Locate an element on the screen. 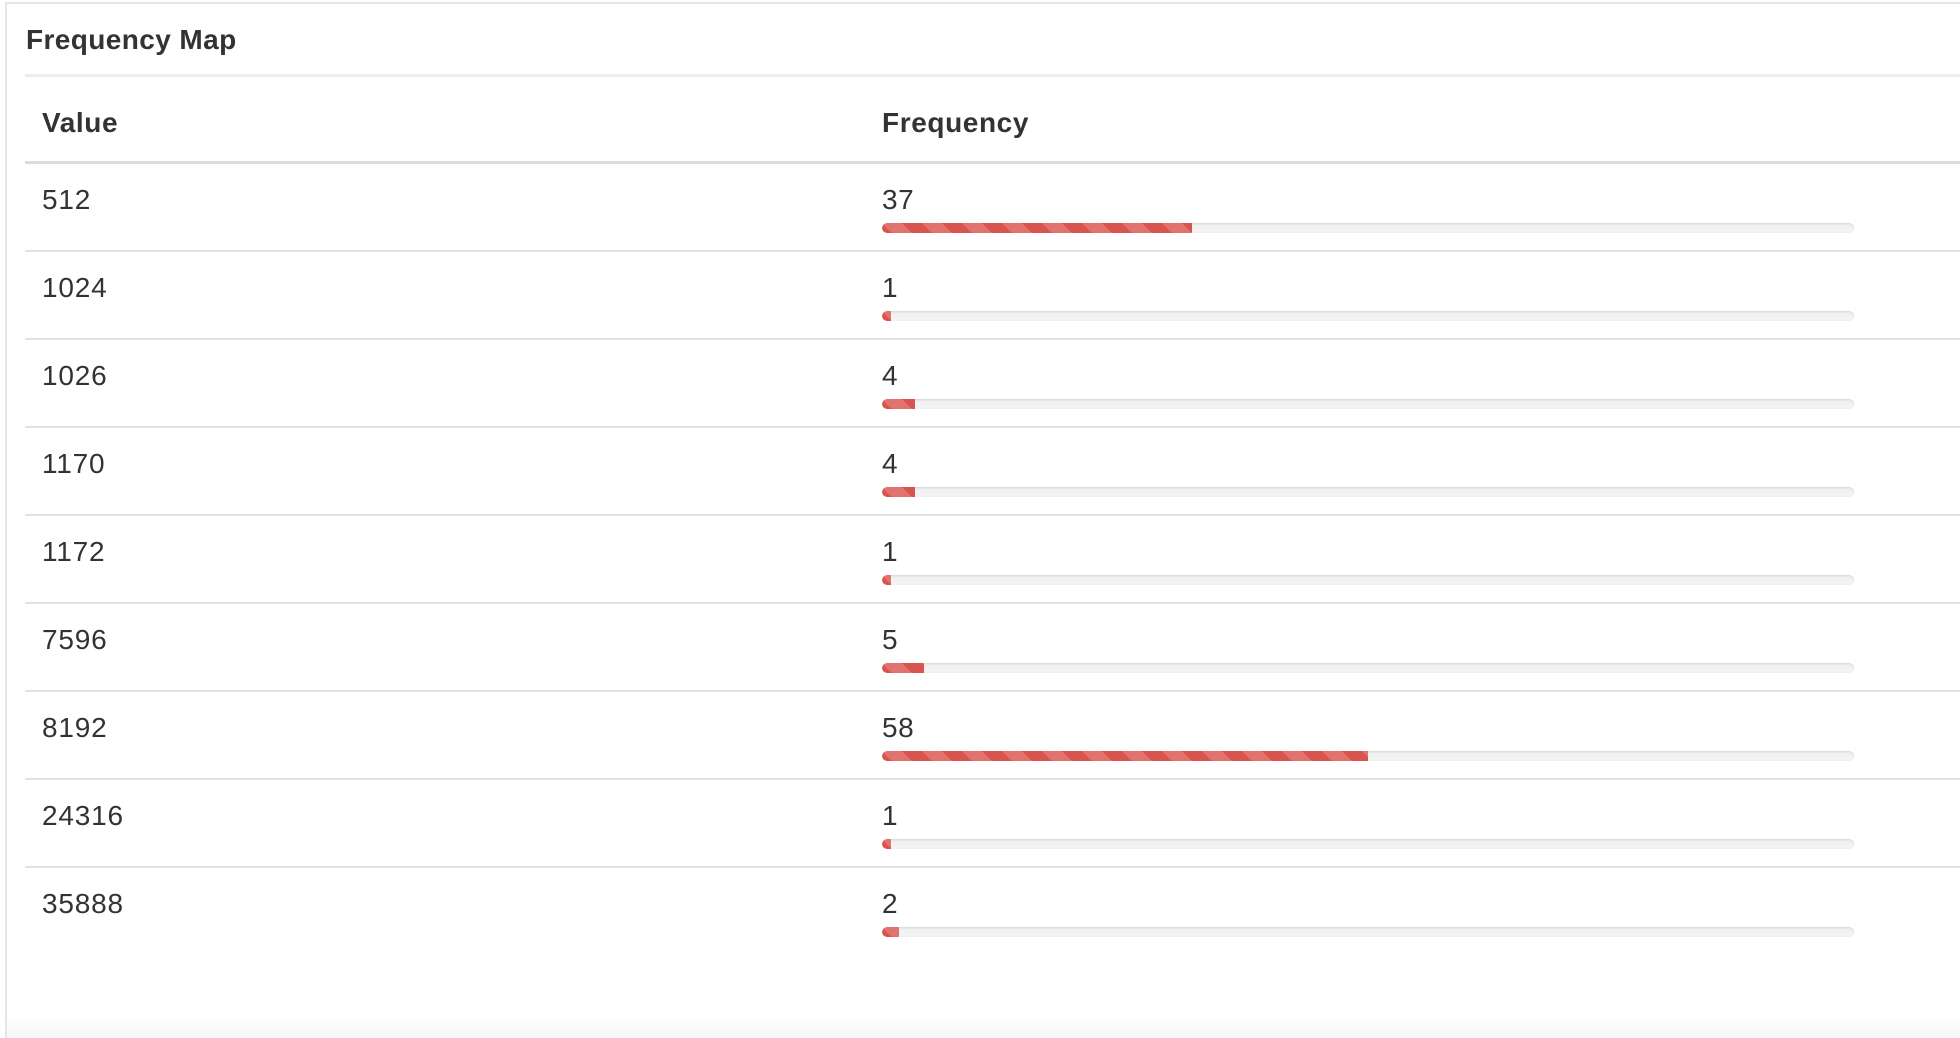 This screenshot has width=1960, height=1038. value-cell: 512 is located at coordinates (67, 199).